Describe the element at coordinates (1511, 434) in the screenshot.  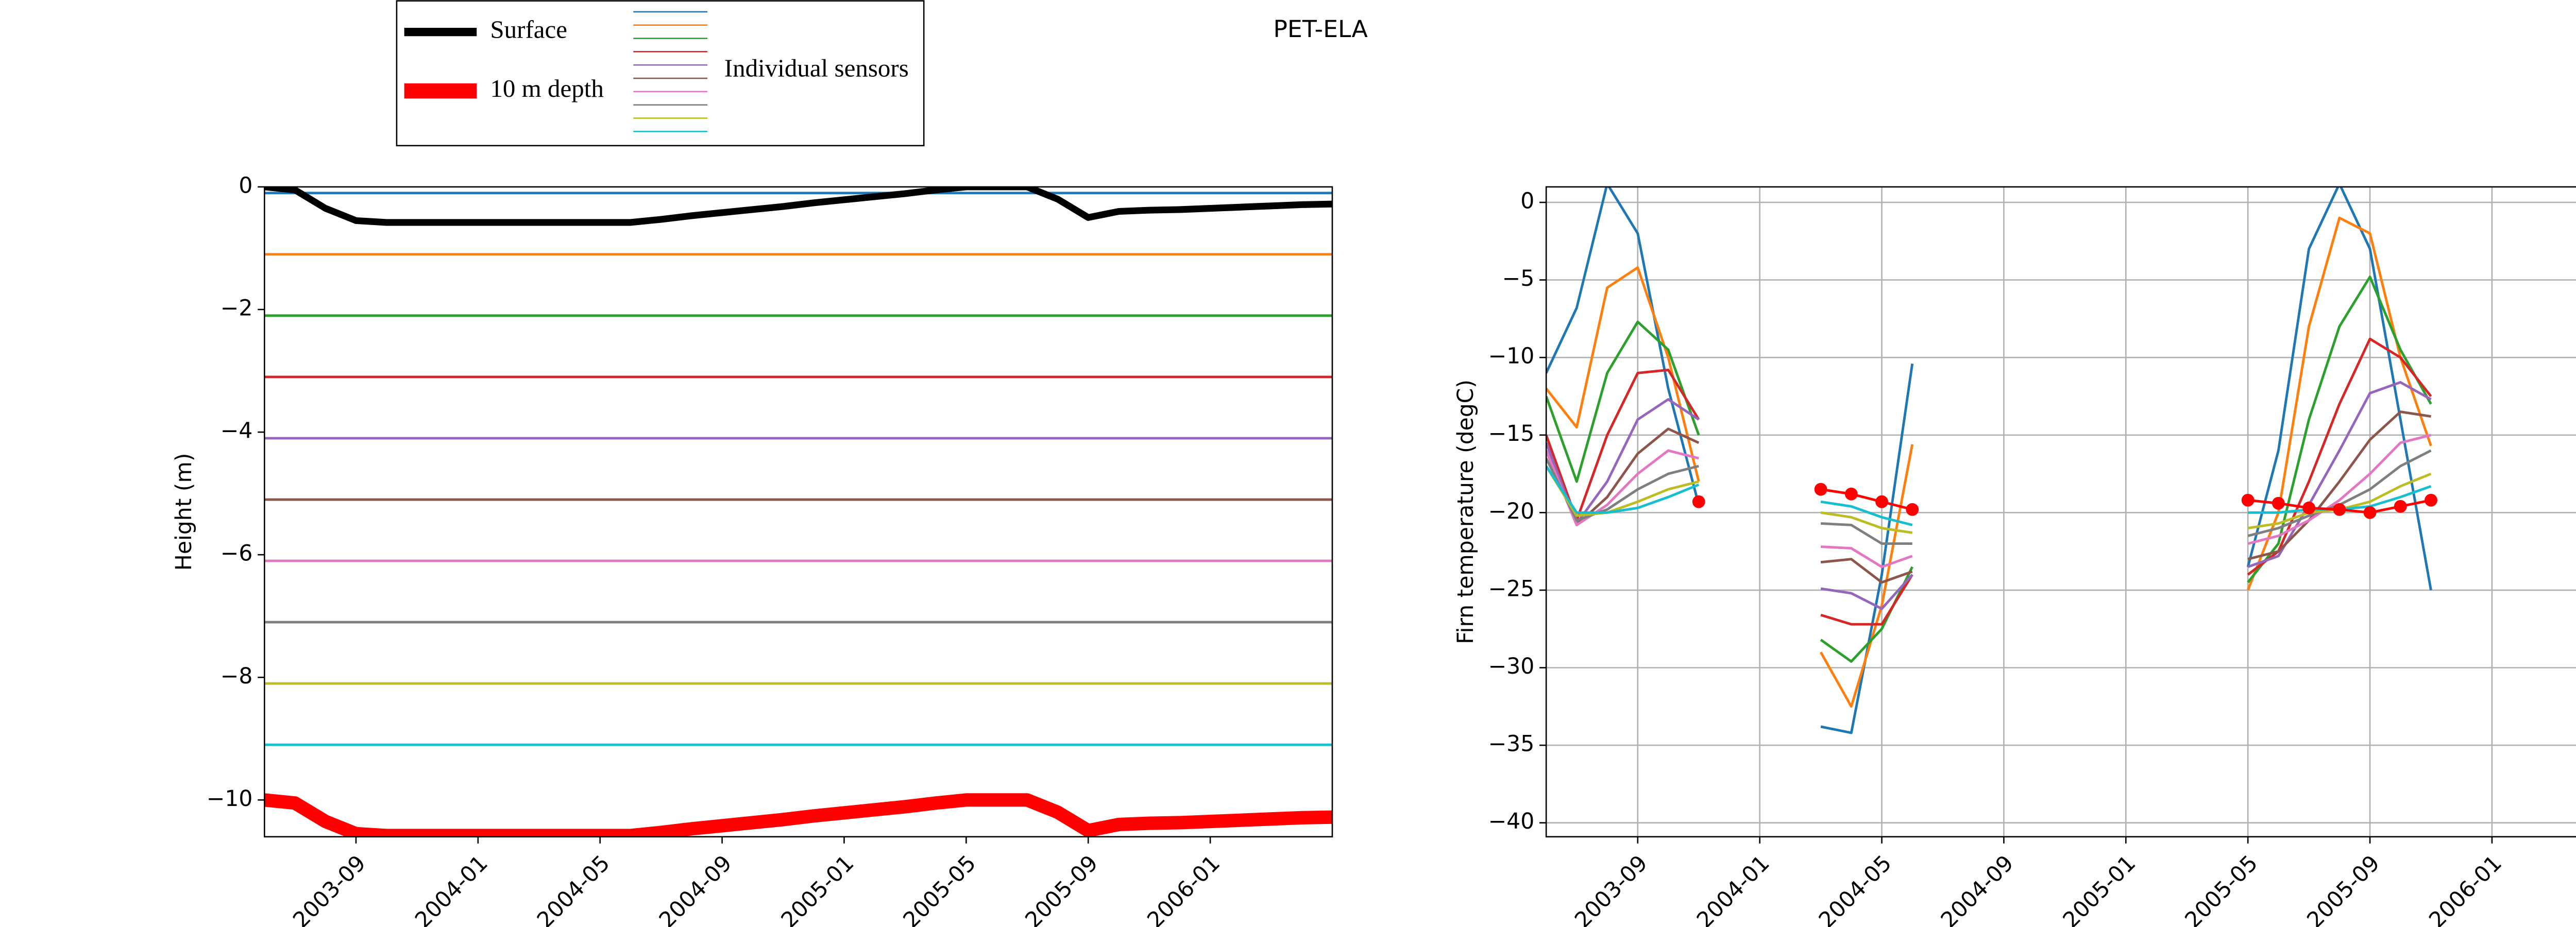
I see `y-tick-label: −15` at that location.